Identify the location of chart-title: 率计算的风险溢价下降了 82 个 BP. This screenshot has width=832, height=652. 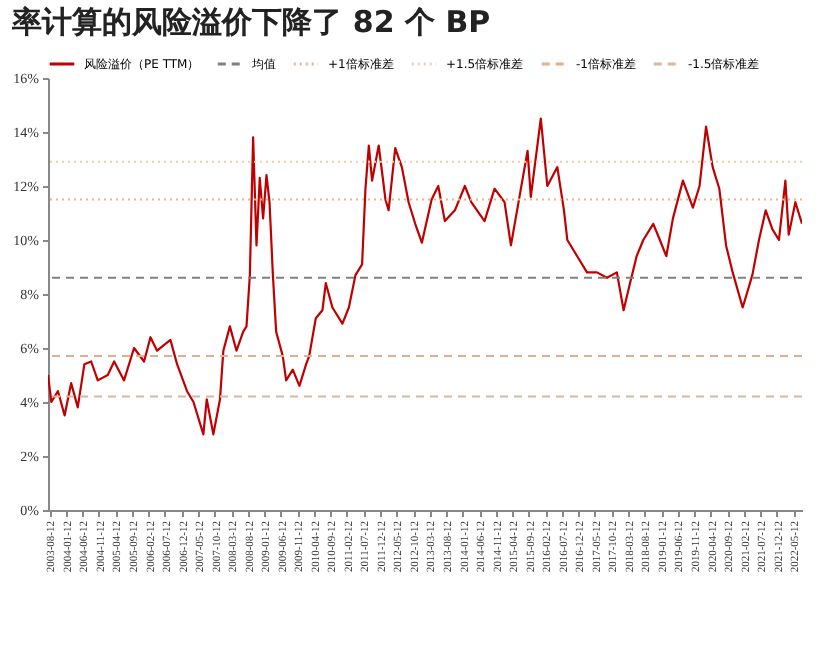
(250, 22).